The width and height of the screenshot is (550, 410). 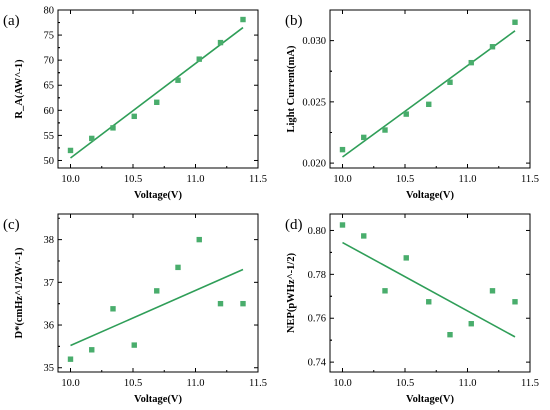 What do you see at coordinates (19, 89) in the screenshot?
I see `y-axis-title: R_A(AW^-1)` at bounding box center [19, 89].